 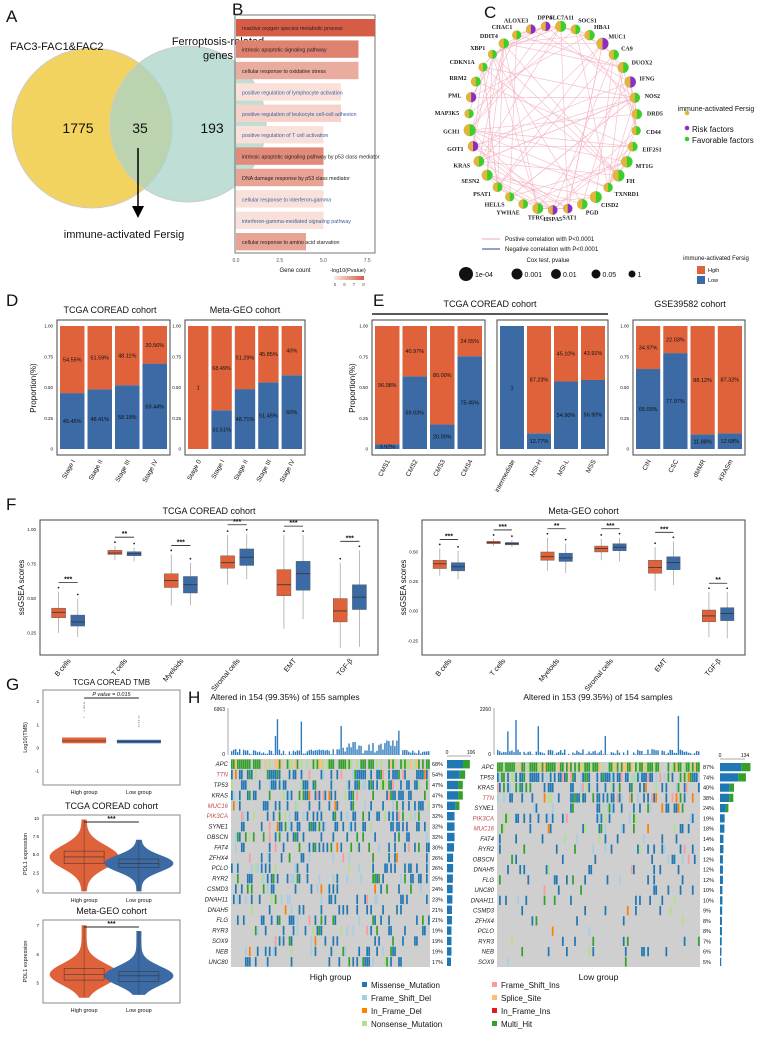 What do you see at coordinates (367, 261) in the screenshot?
I see `x-tick-label: 7.5` at bounding box center [367, 261].